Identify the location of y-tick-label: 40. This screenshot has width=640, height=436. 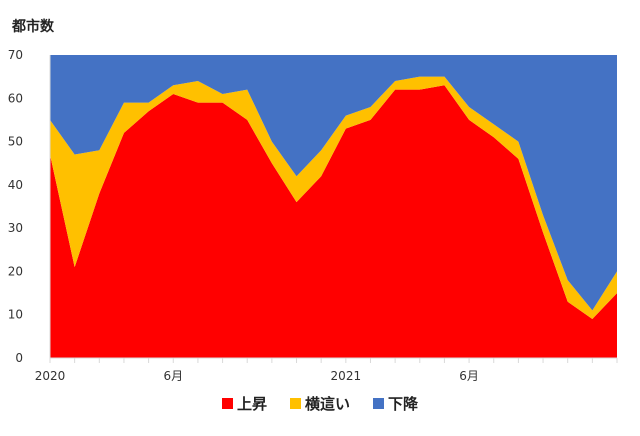
(15, 185).